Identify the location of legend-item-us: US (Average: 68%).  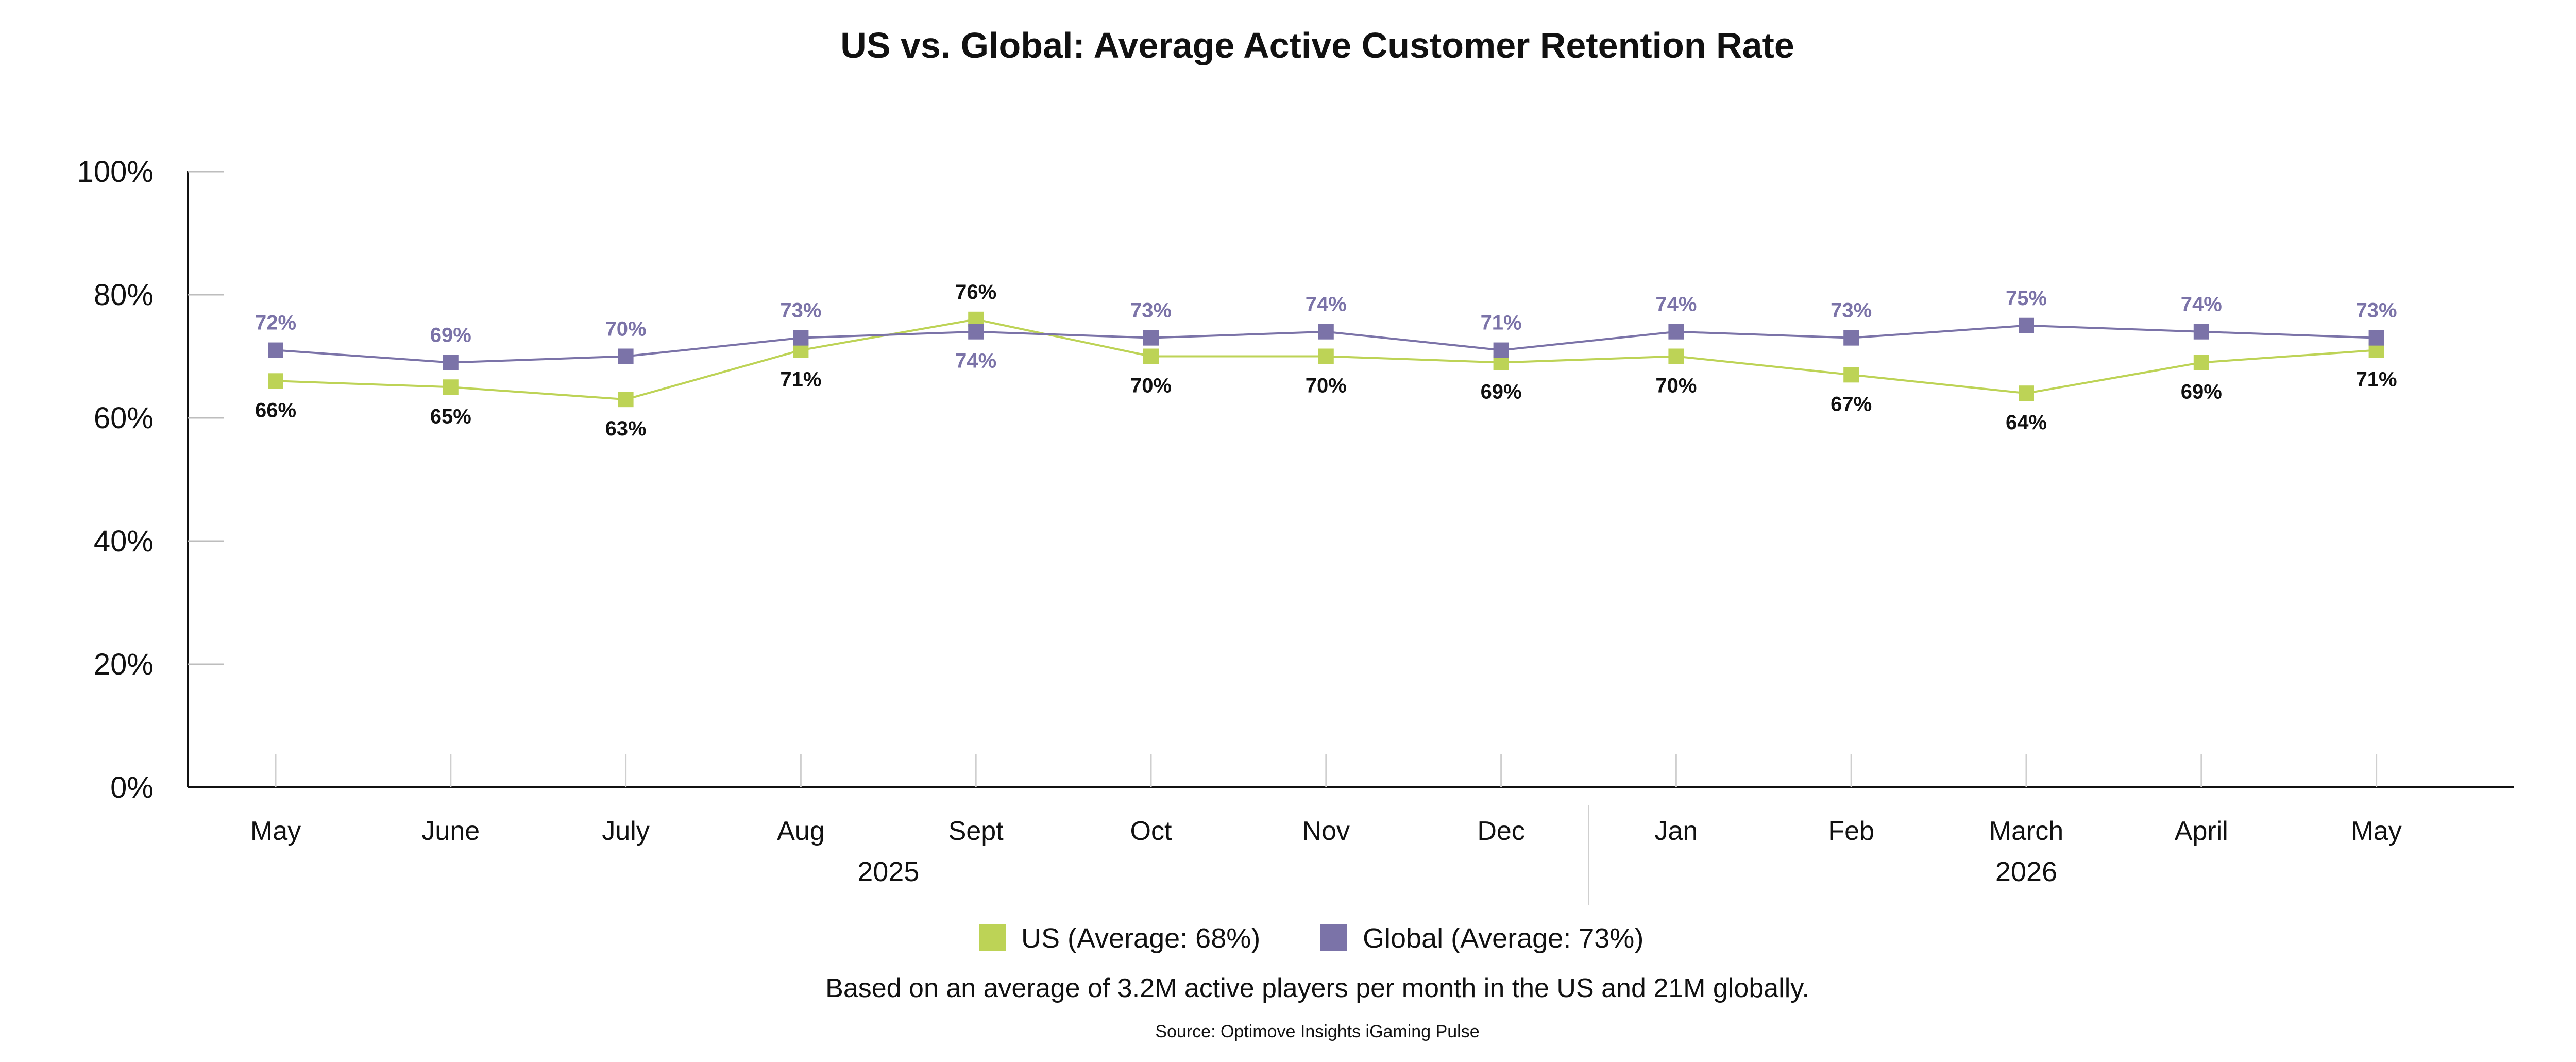
(1119, 938).